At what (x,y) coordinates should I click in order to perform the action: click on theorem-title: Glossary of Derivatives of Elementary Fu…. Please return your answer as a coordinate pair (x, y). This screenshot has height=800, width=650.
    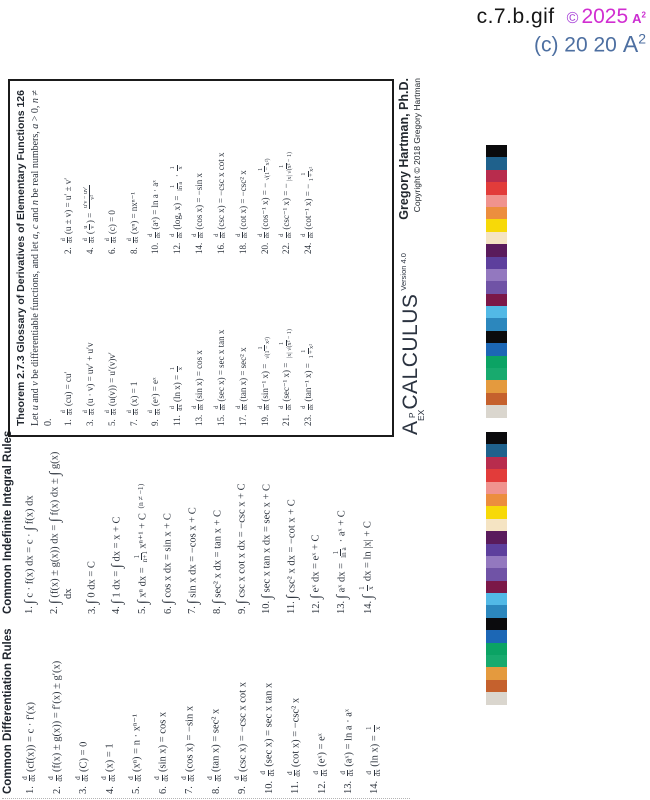
    Looking at the image, I should click on (21, 231).